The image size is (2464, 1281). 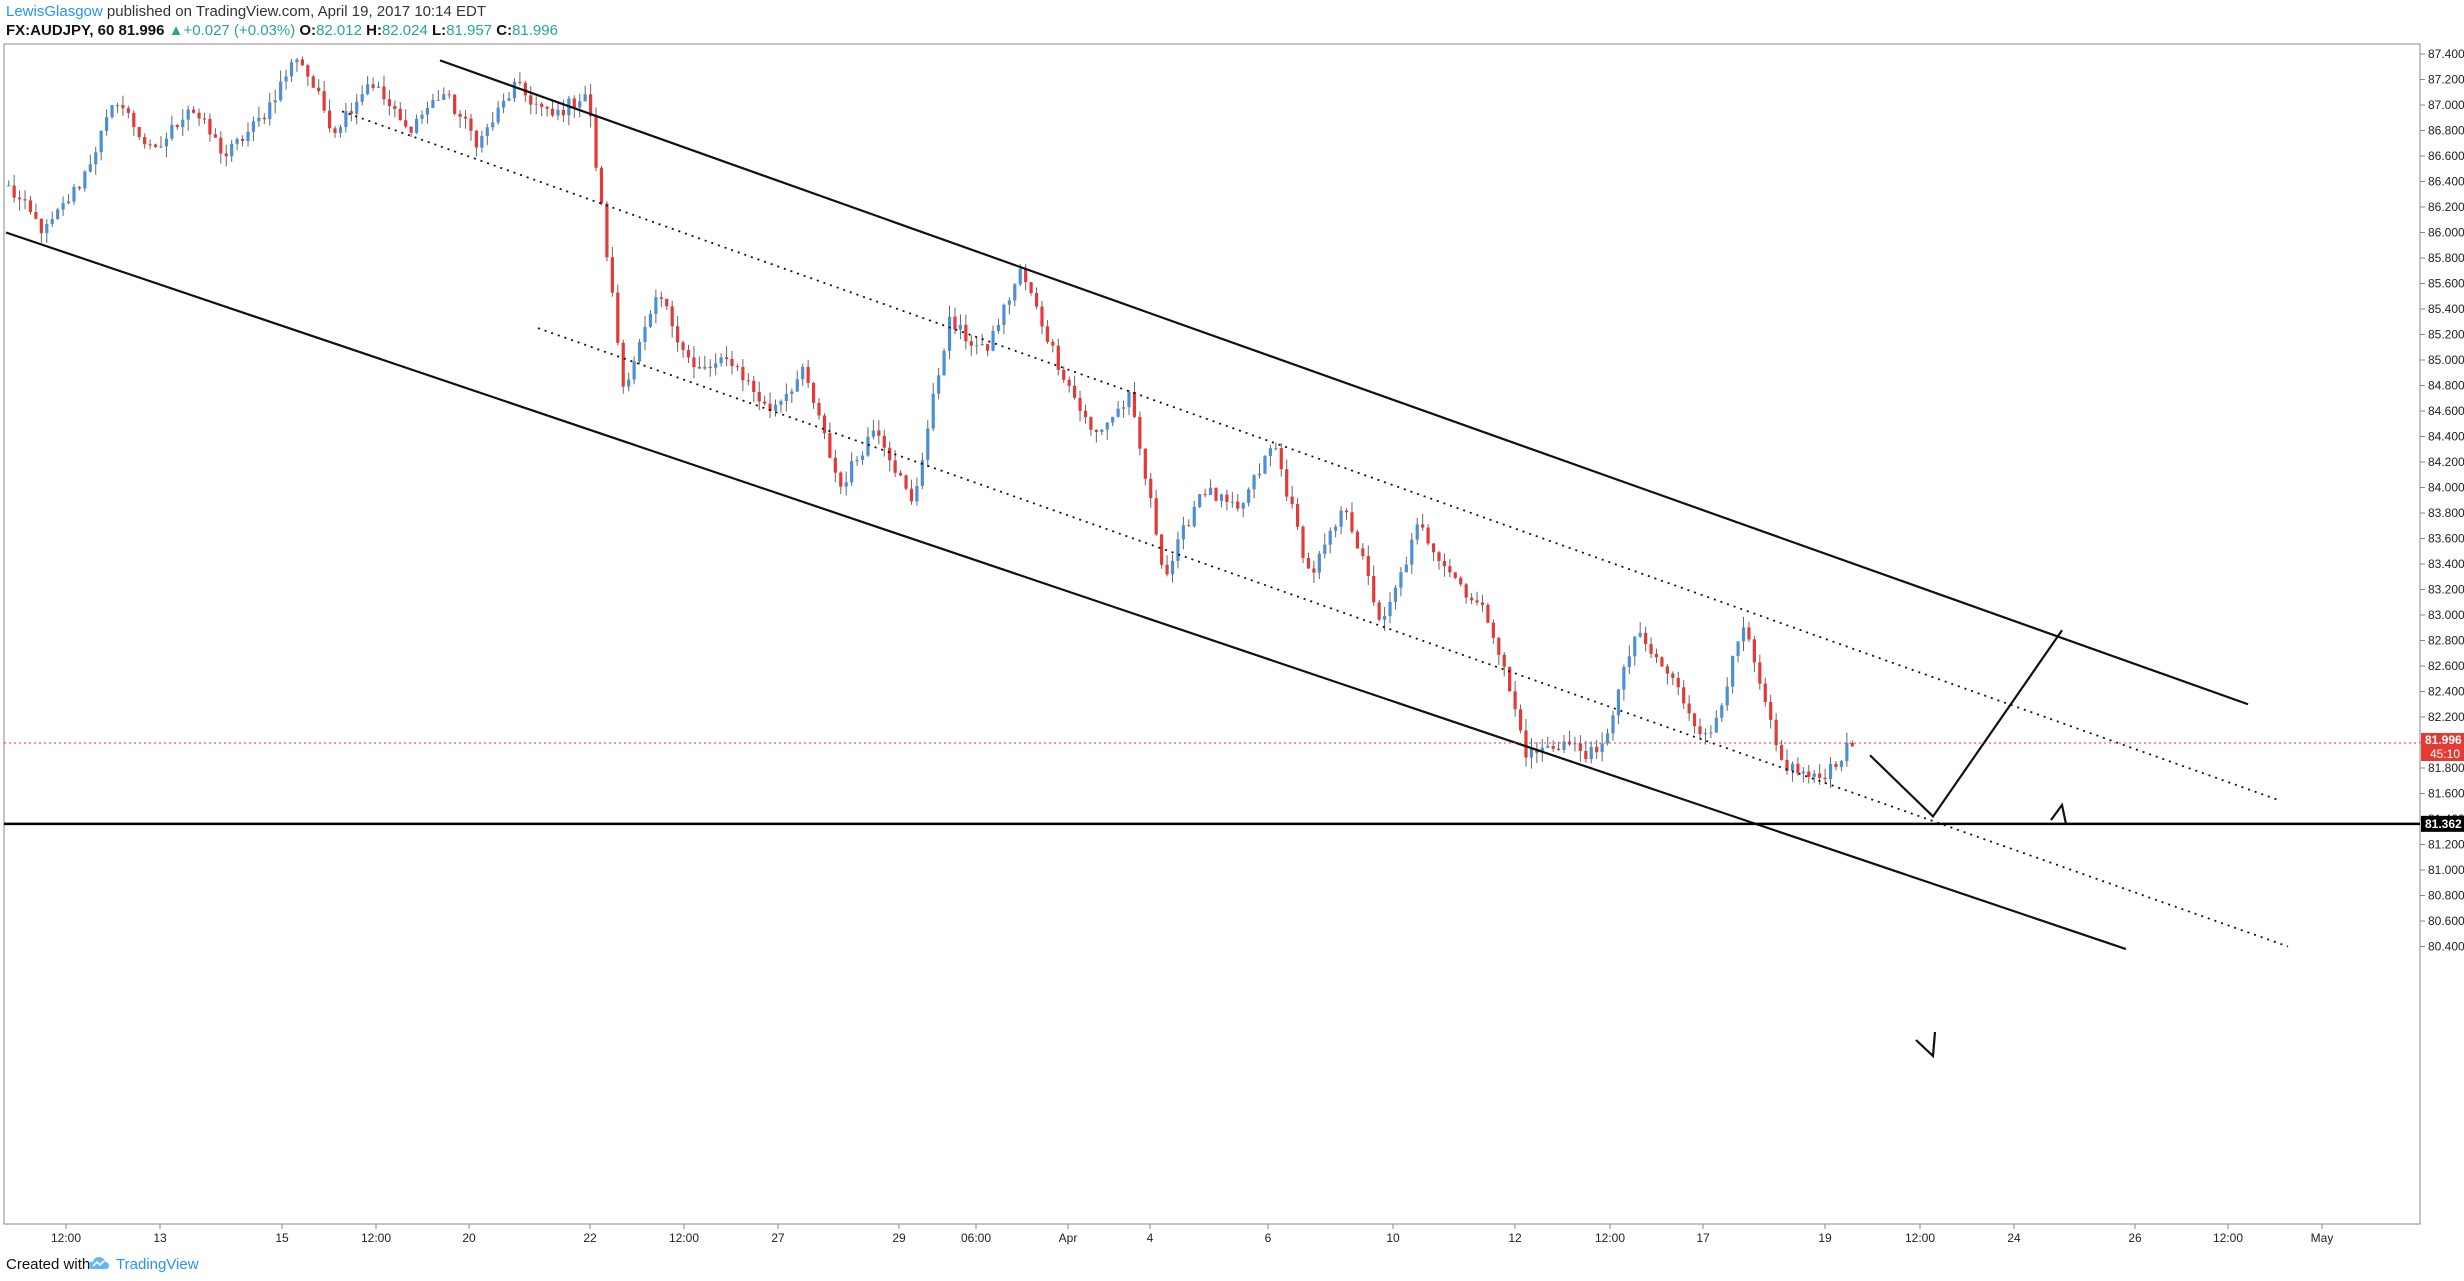 I want to click on y-tick-label: 83.200, so click(x=2446, y=590).